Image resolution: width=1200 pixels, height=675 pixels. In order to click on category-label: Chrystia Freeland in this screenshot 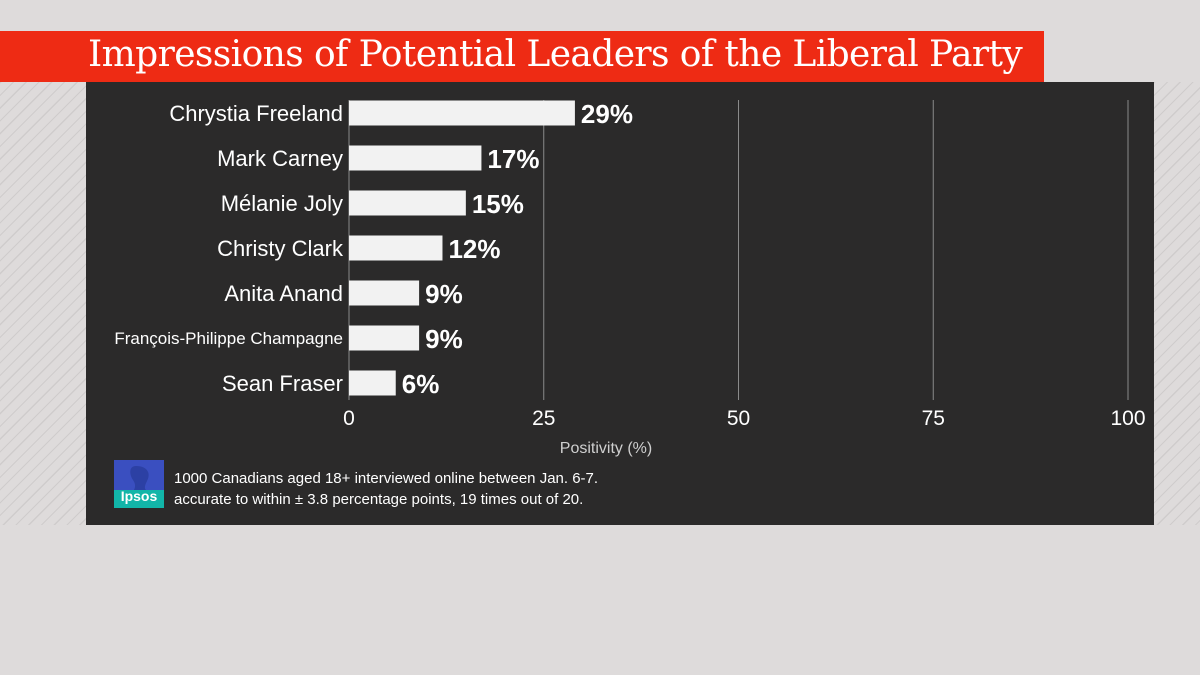, I will do `click(256, 113)`.